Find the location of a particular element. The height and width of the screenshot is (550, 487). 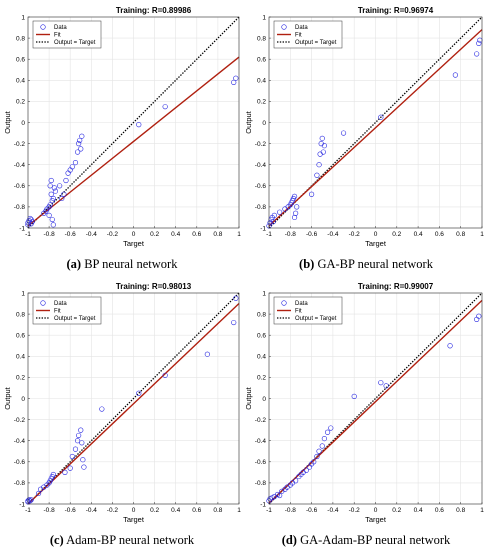

x-tick-label: 0.8 is located at coordinates (460, 234).